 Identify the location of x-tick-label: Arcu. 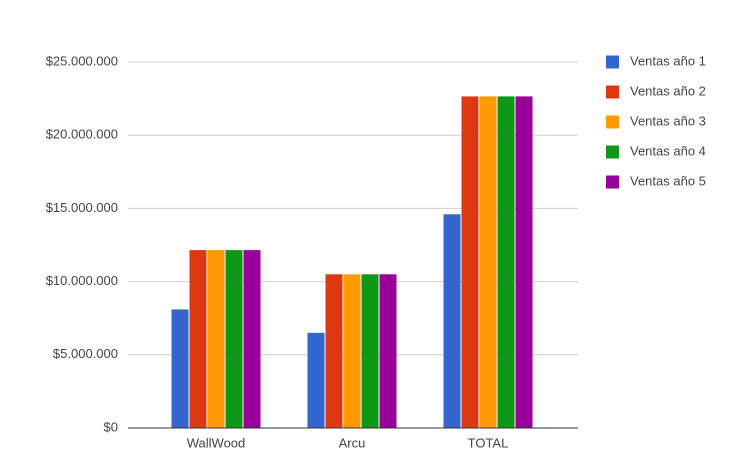
(352, 442).